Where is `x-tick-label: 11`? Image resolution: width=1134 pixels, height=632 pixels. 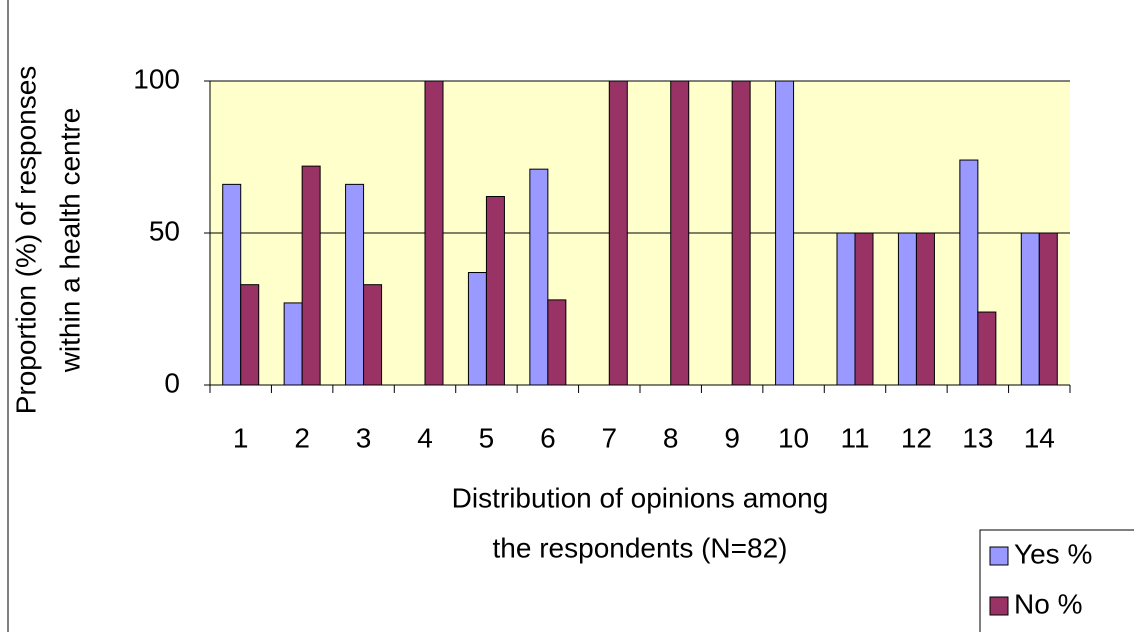 x-tick-label: 11 is located at coordinates (854, 437).